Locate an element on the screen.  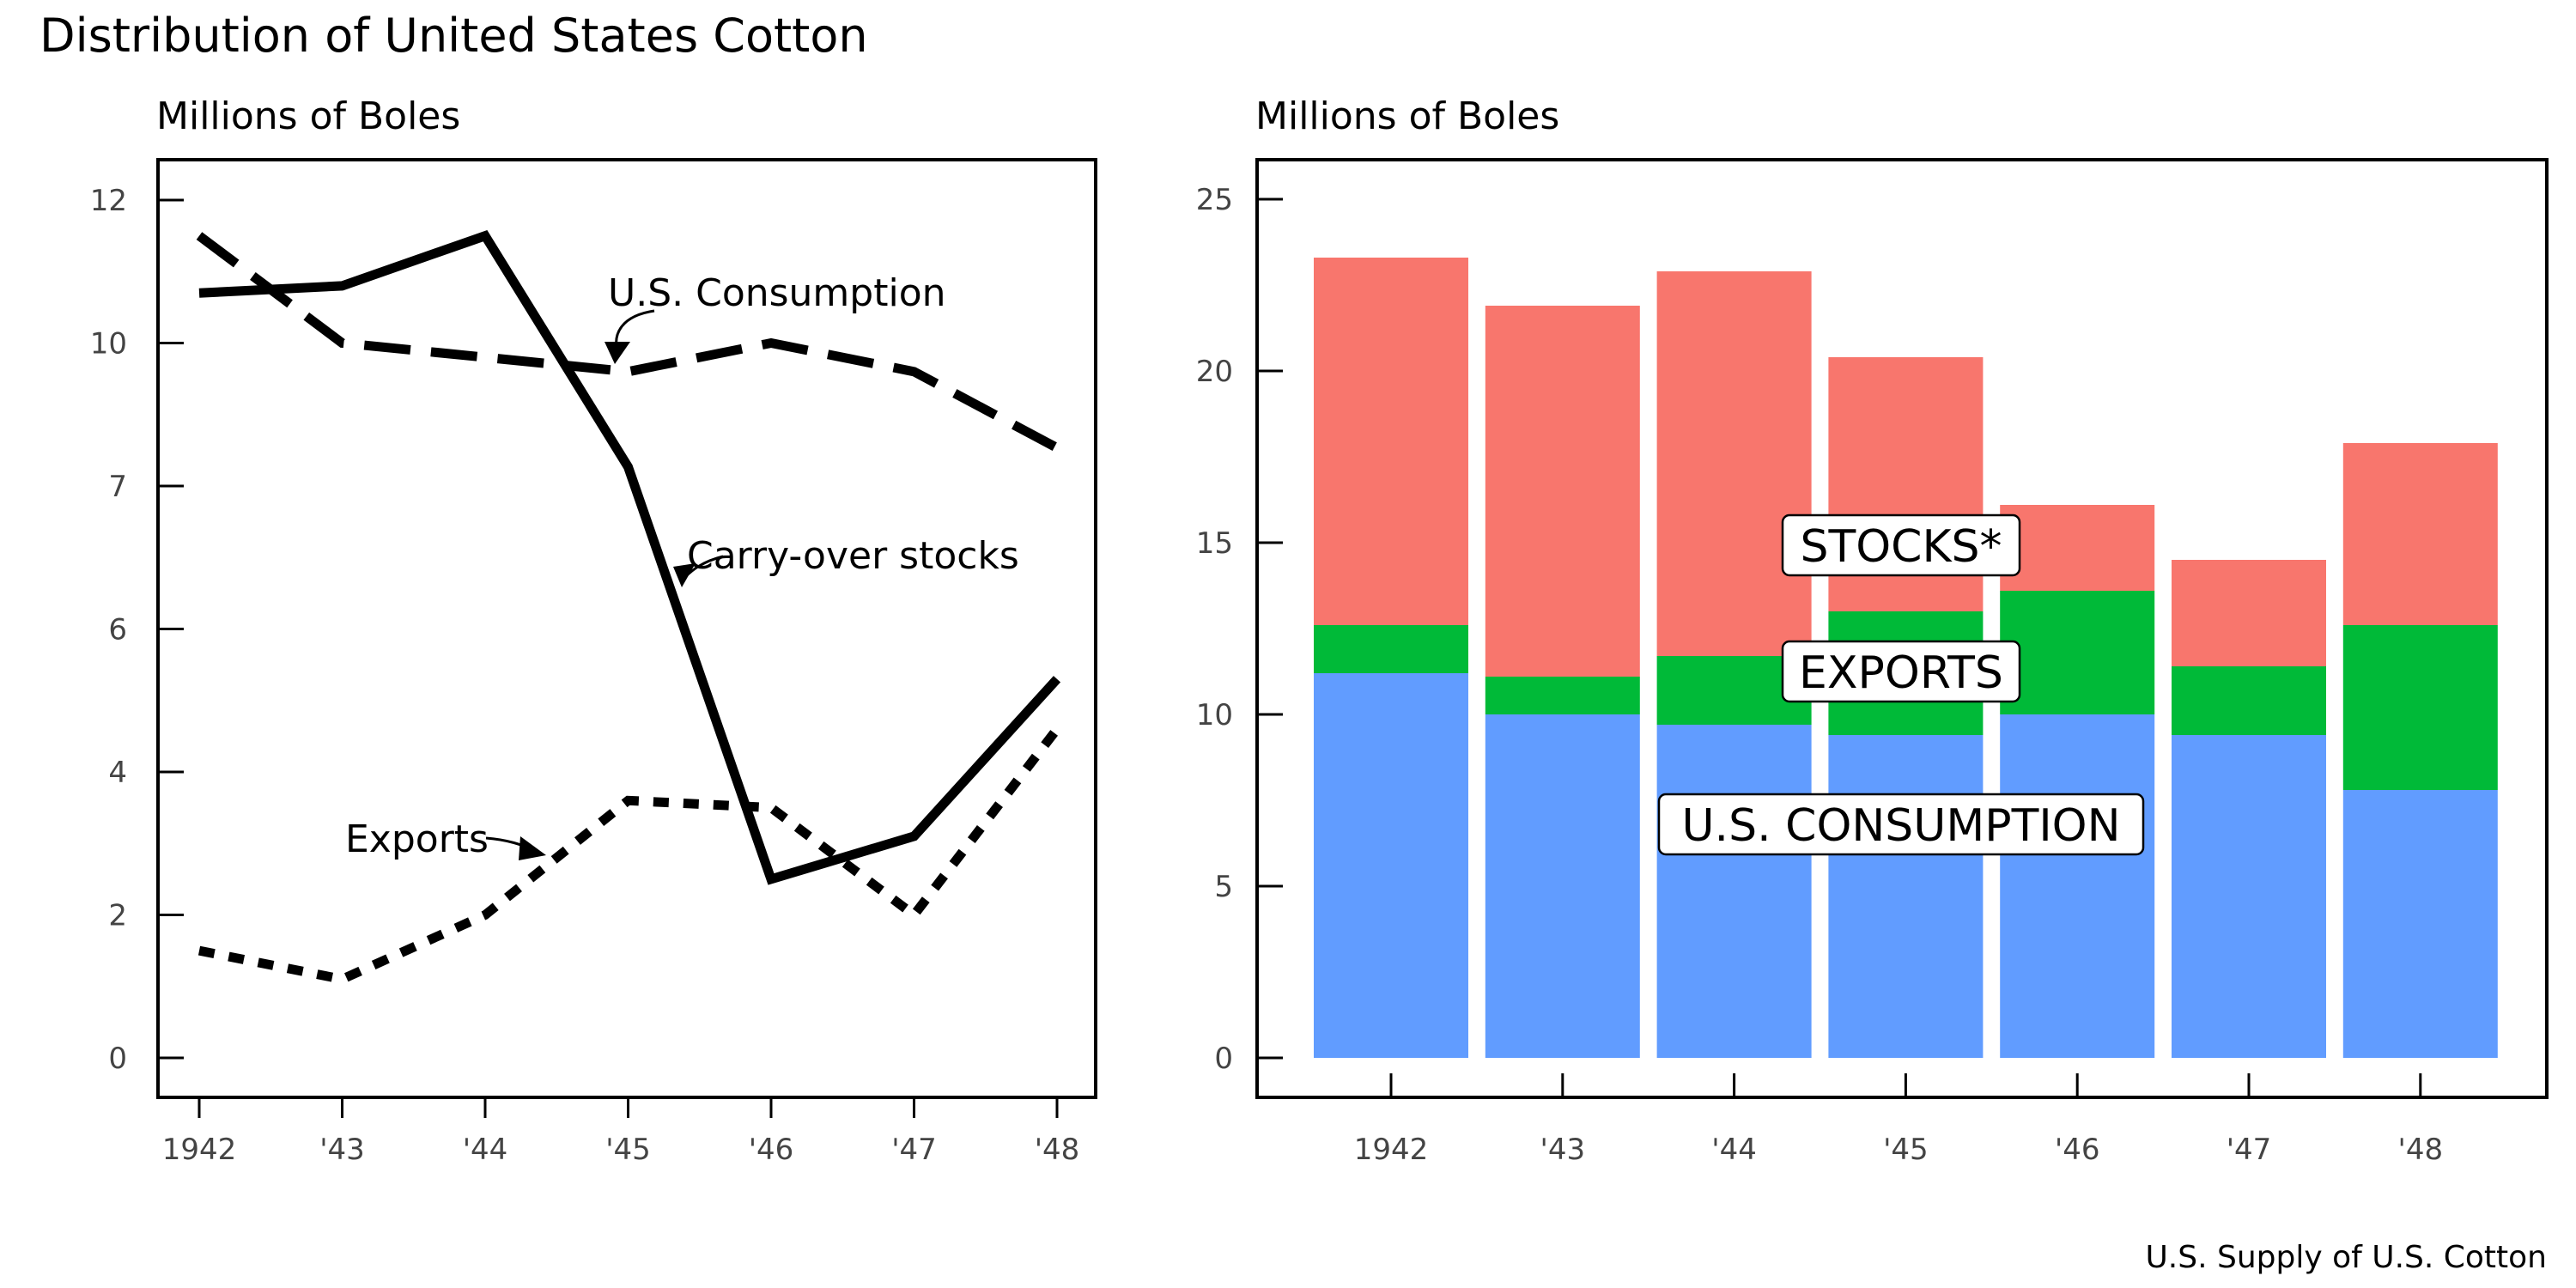
annotation-carry-over-stocks: Carry-over stocks is located at coordinates (853, 556).